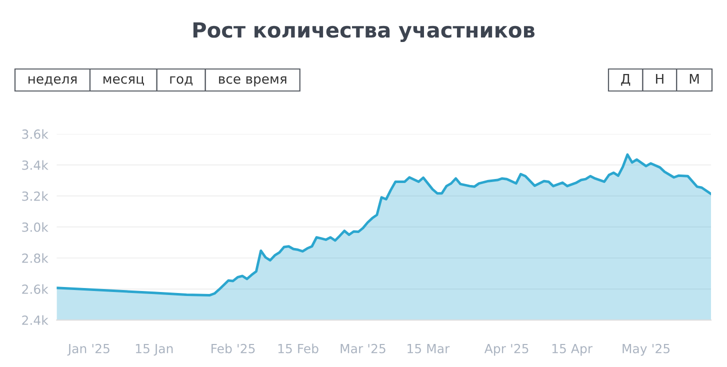 Image resolution: width=727 pixels, height=367 pixels. What do you see at coordinates (124, 81) in the screenshot?
I see `text: месяц` at bounding box center [124, 81].